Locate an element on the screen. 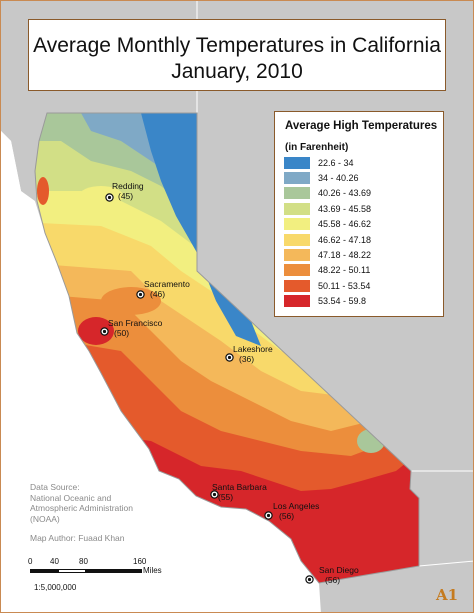 Image resolution: width=474 pixels, height=613 pixels. legend-item: 46.62 - 47.18 is located at coordinates (327, 239).